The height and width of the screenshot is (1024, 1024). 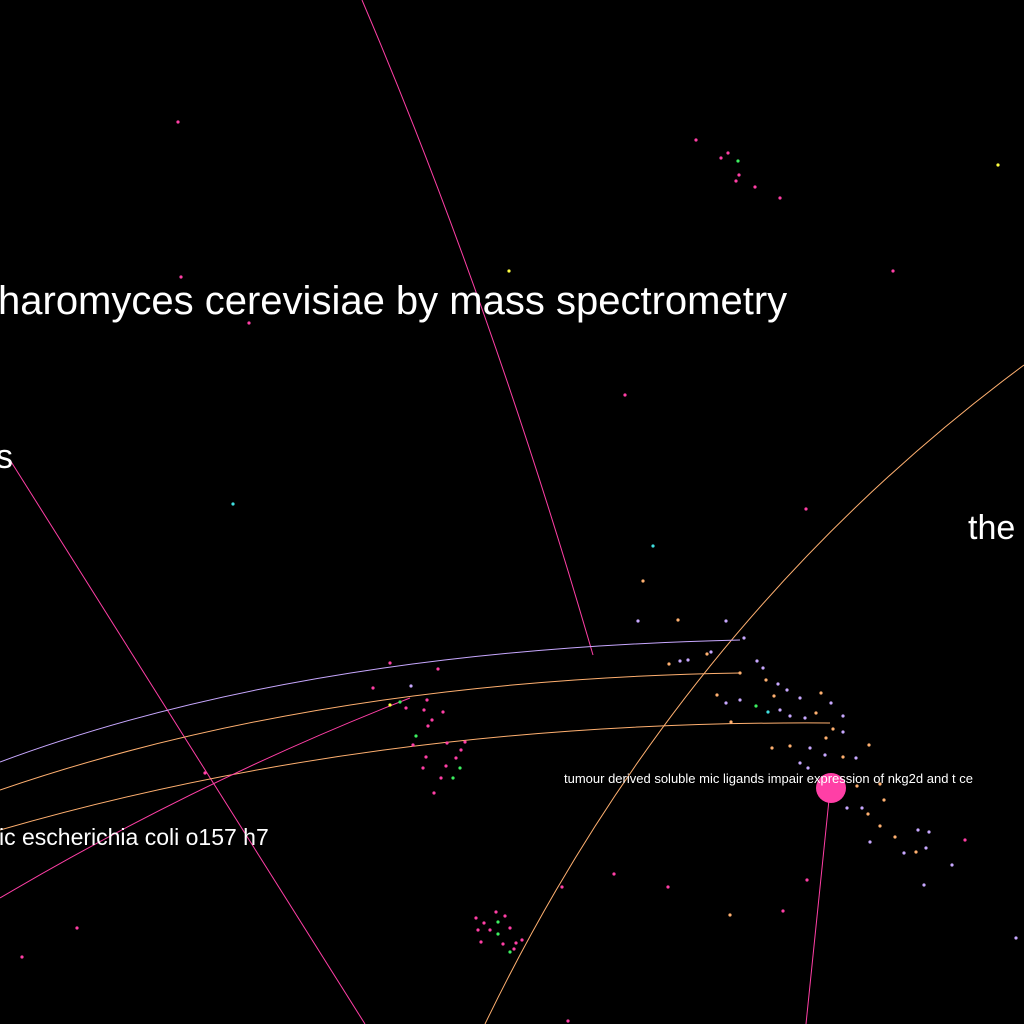 I want to click on node-label-escherichia: ic escherichia coli o157 h7, so click(x=134, y=837).